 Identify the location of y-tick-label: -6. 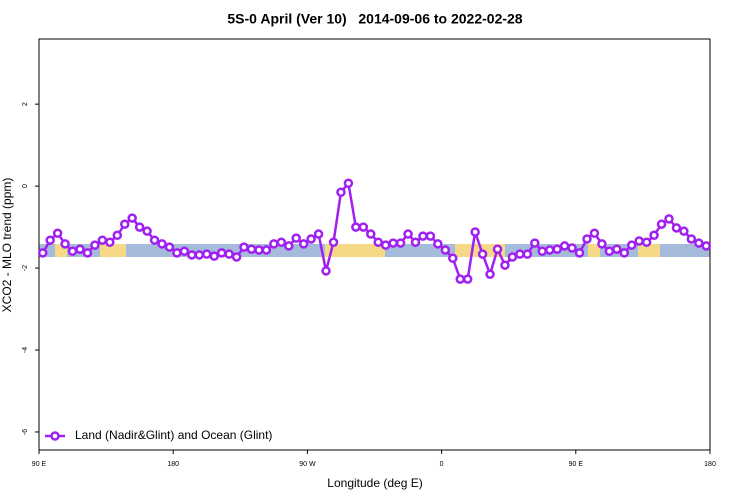
(25, 432).